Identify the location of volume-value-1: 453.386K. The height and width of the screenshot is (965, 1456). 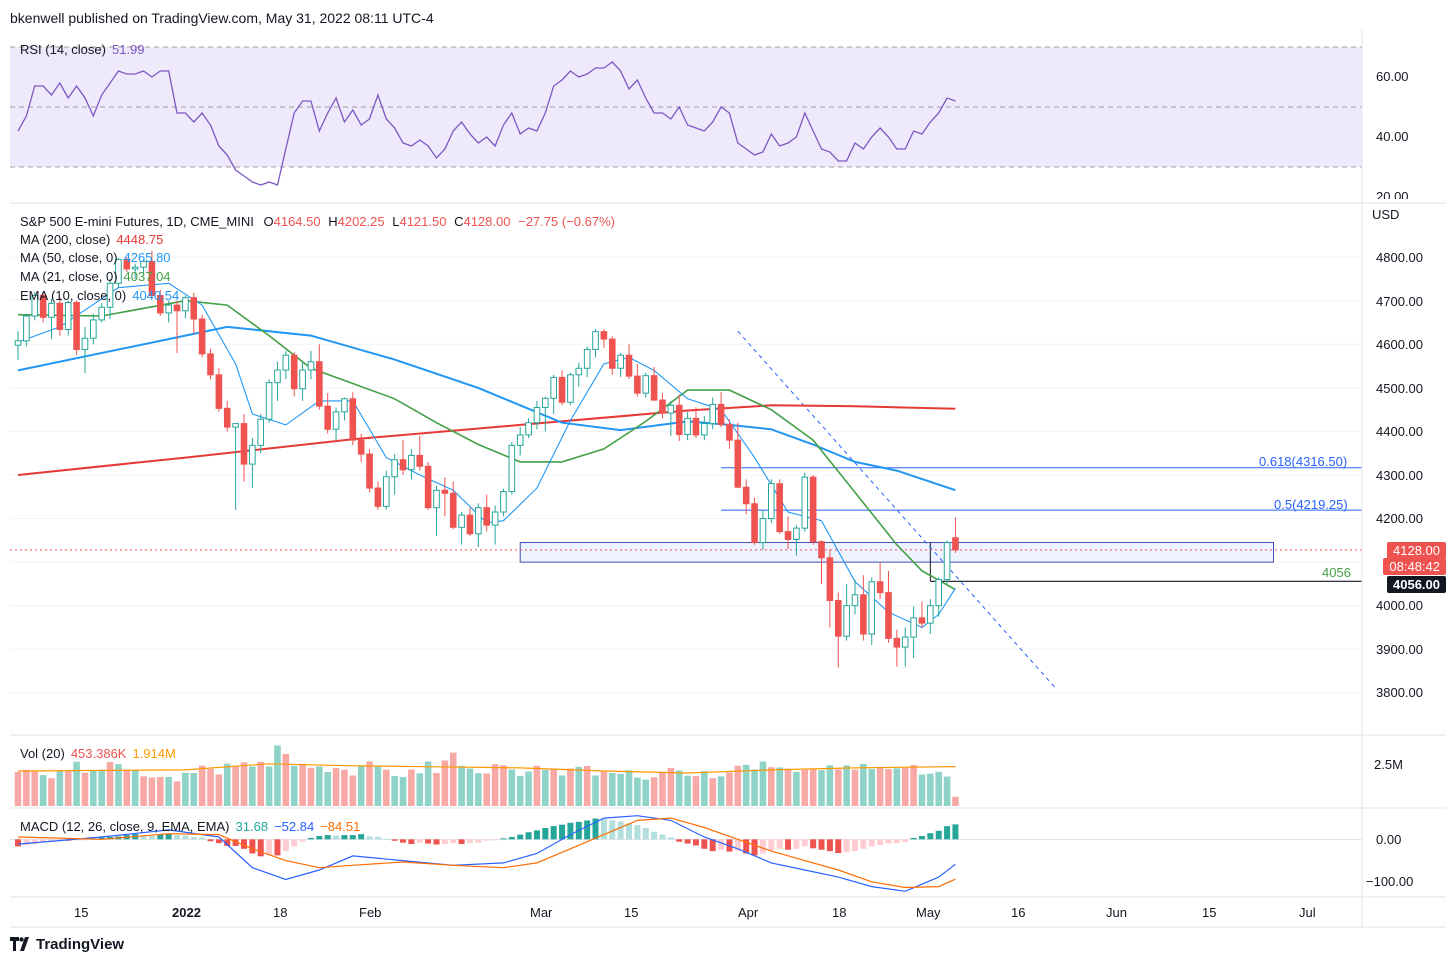
(98, 753).